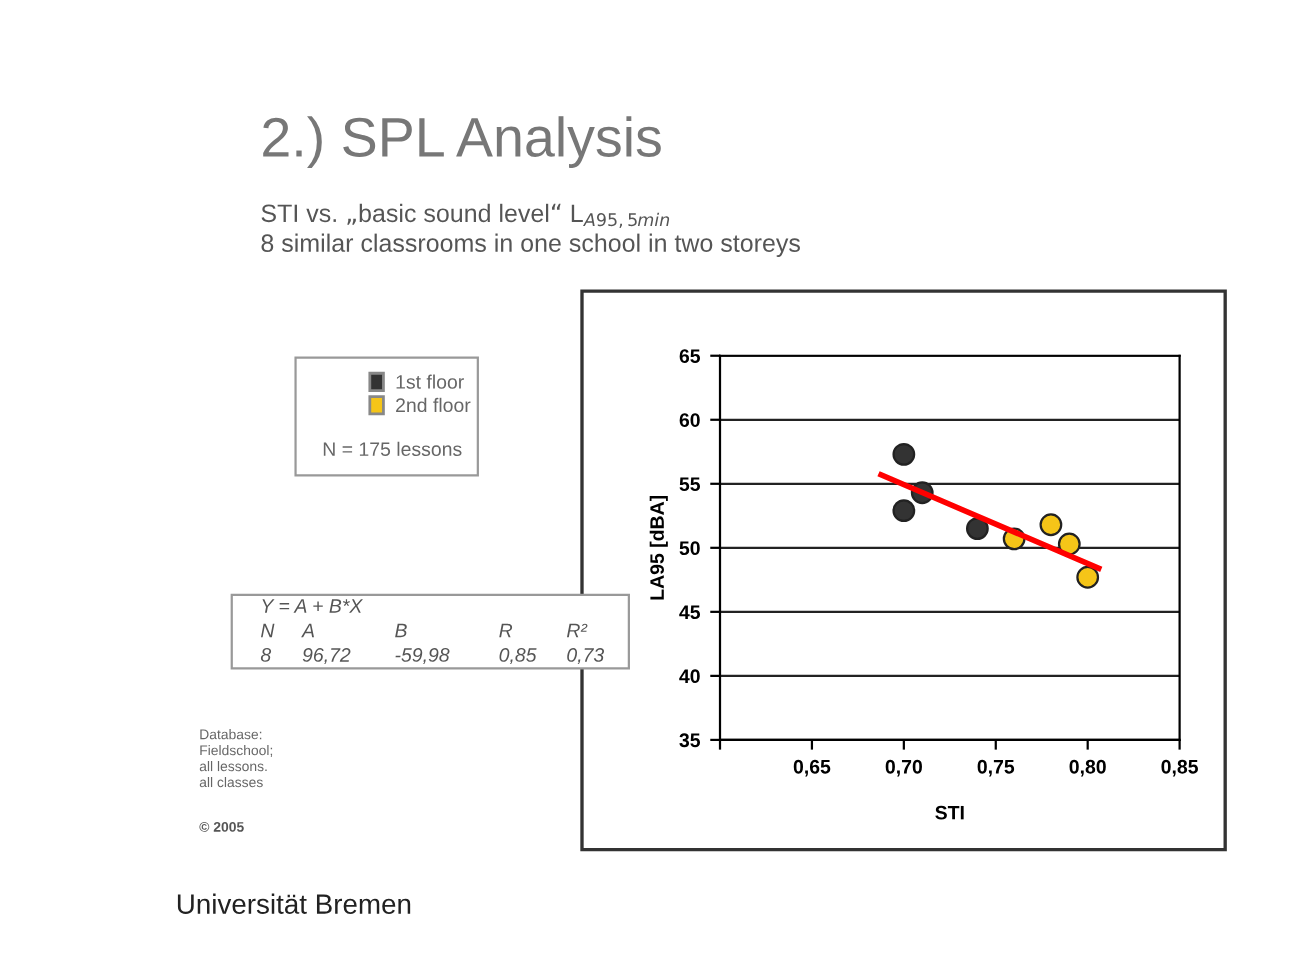 Image resolution: width=1302 pixels, height=980 pixels. What do you see at coordinates (996, 768) in the screenshot?
I see `x-tick-label: 0,75` at bounding box center [996, 768].